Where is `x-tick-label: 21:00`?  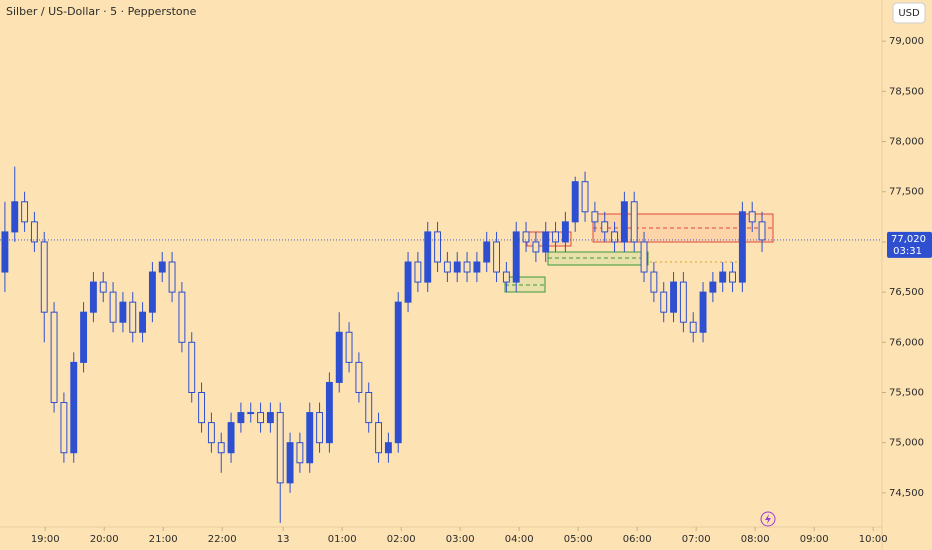
x-tick-label: 21:00 is located at coordinates (163, 539).